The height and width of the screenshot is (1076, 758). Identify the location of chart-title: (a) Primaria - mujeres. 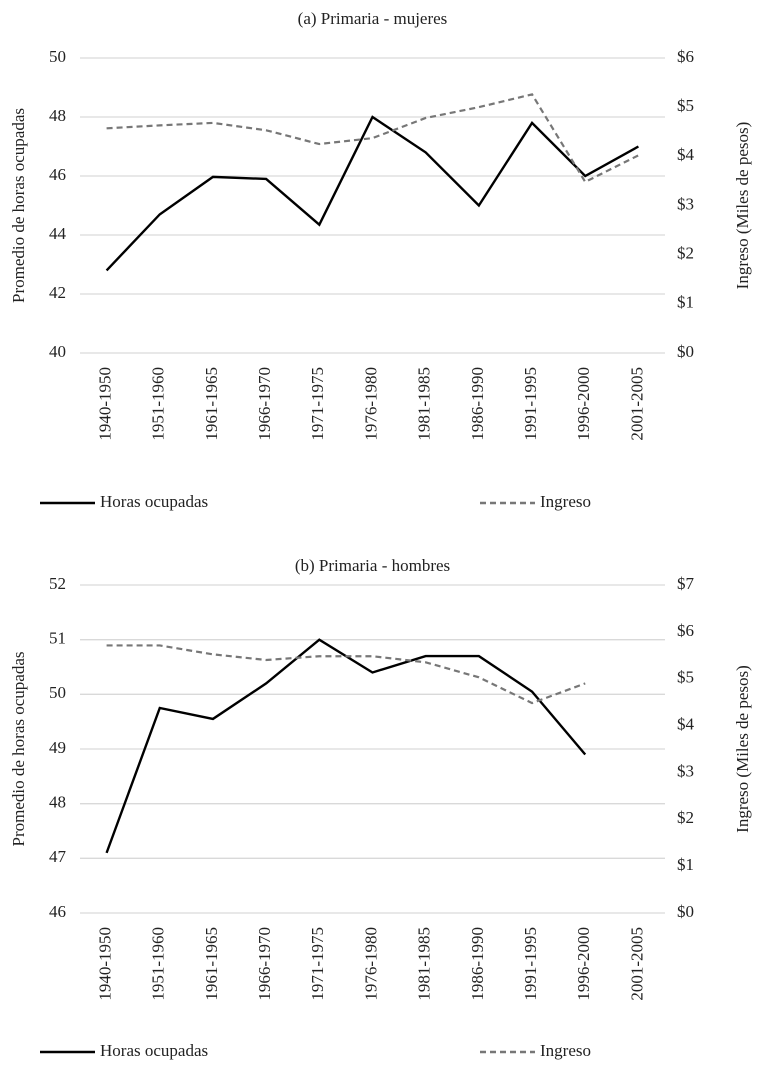
(373, 18).